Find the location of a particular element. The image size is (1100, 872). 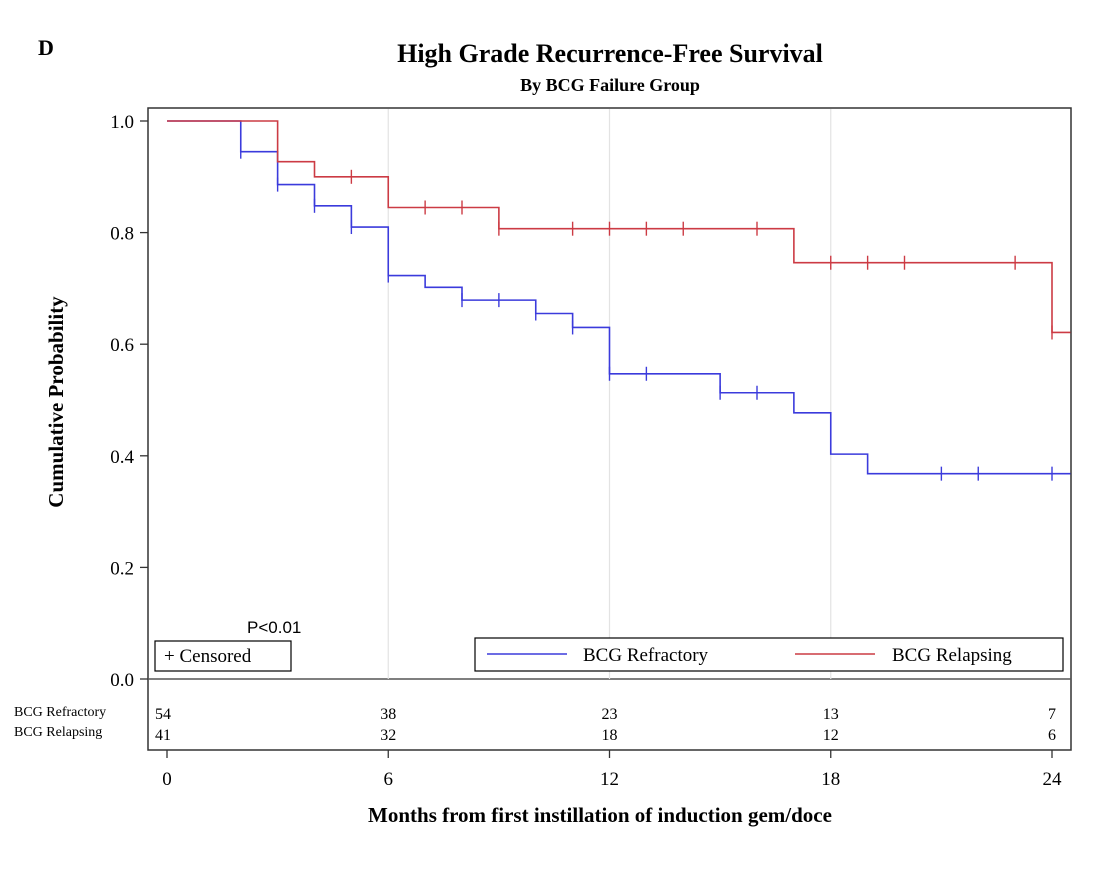

risk-value-bcg-relapsing: 41 is located at coordinates (163, 735).